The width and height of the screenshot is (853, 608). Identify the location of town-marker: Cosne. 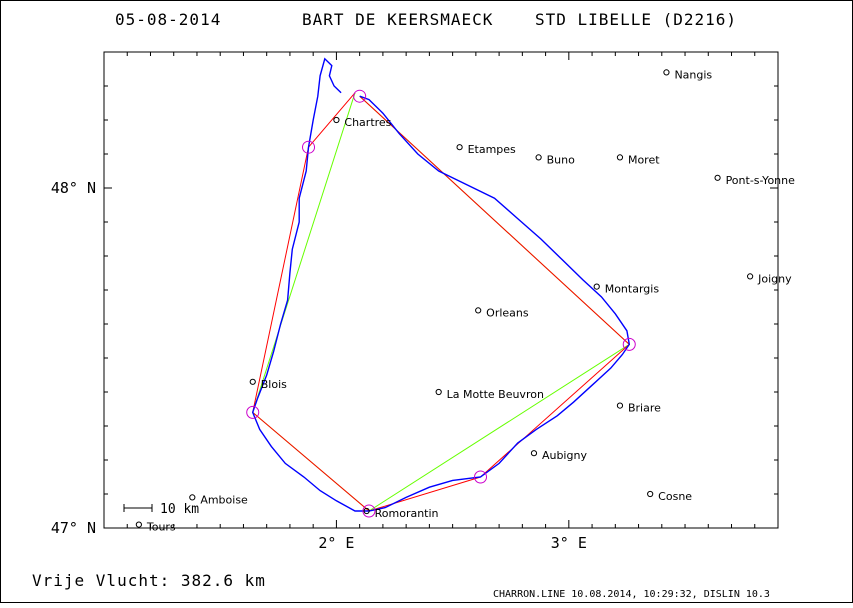
(669, 496).